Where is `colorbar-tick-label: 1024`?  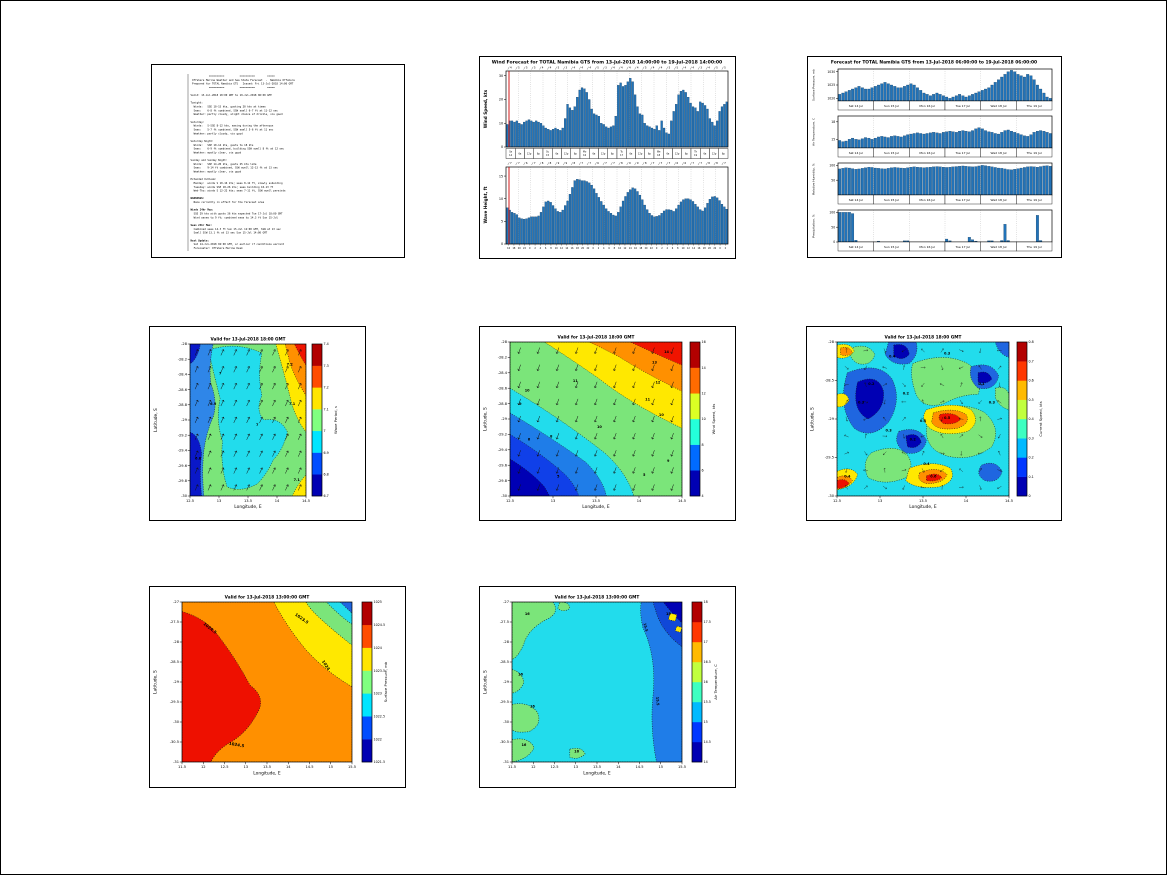 colorbar-tick-label: 1024 is located at coordinates (378, 648).